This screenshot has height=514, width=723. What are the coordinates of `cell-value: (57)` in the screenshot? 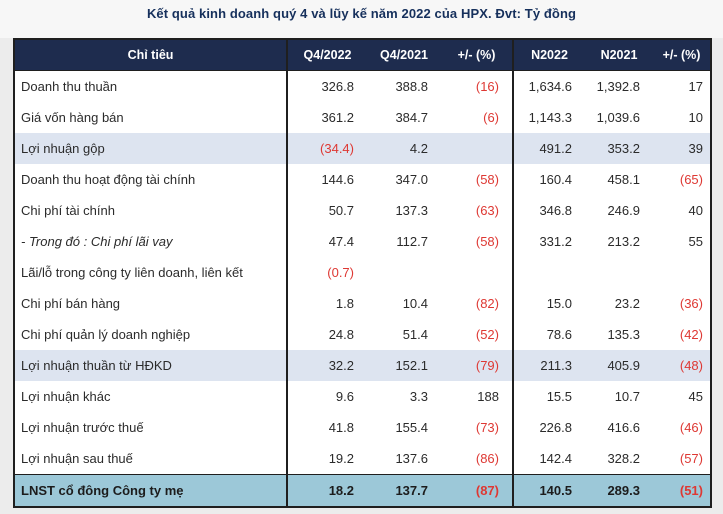 It's located at (691, 458).